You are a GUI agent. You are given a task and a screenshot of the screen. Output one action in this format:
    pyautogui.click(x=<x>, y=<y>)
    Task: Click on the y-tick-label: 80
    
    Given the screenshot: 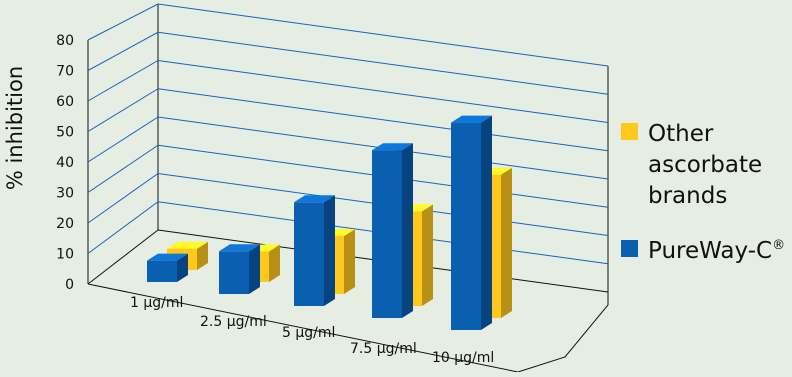 What is the action you would take?
    pyautogui.click(x=65, y=41)
    